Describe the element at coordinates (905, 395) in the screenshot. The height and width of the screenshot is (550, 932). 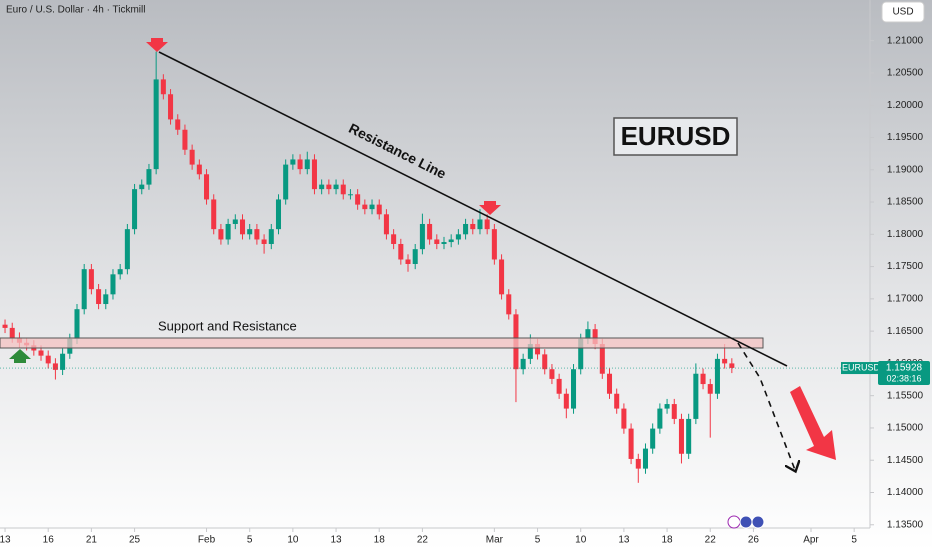
I see `y-tick-label: 1.15500` at that location.